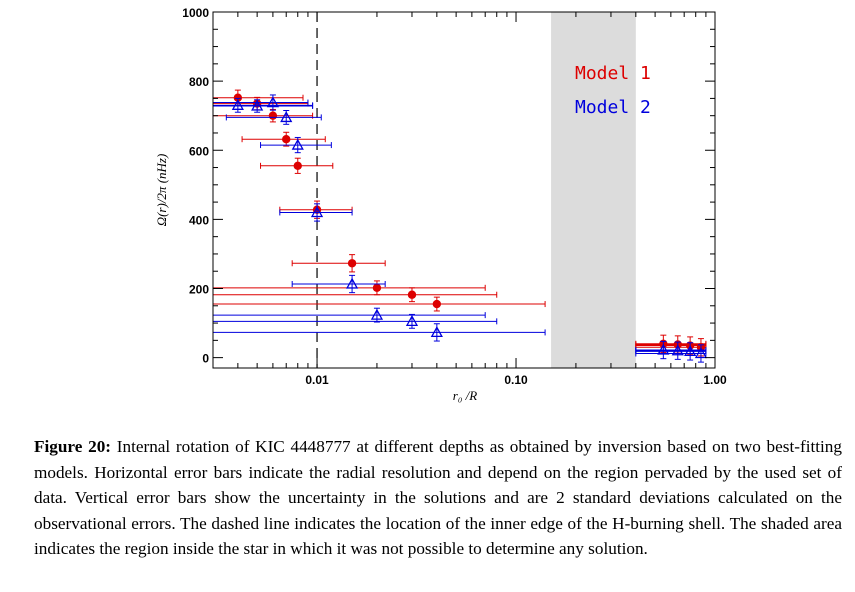 This screenshot has width=855, height=592. I want to click on x-tick-label: 1.00, so click(715, 380).